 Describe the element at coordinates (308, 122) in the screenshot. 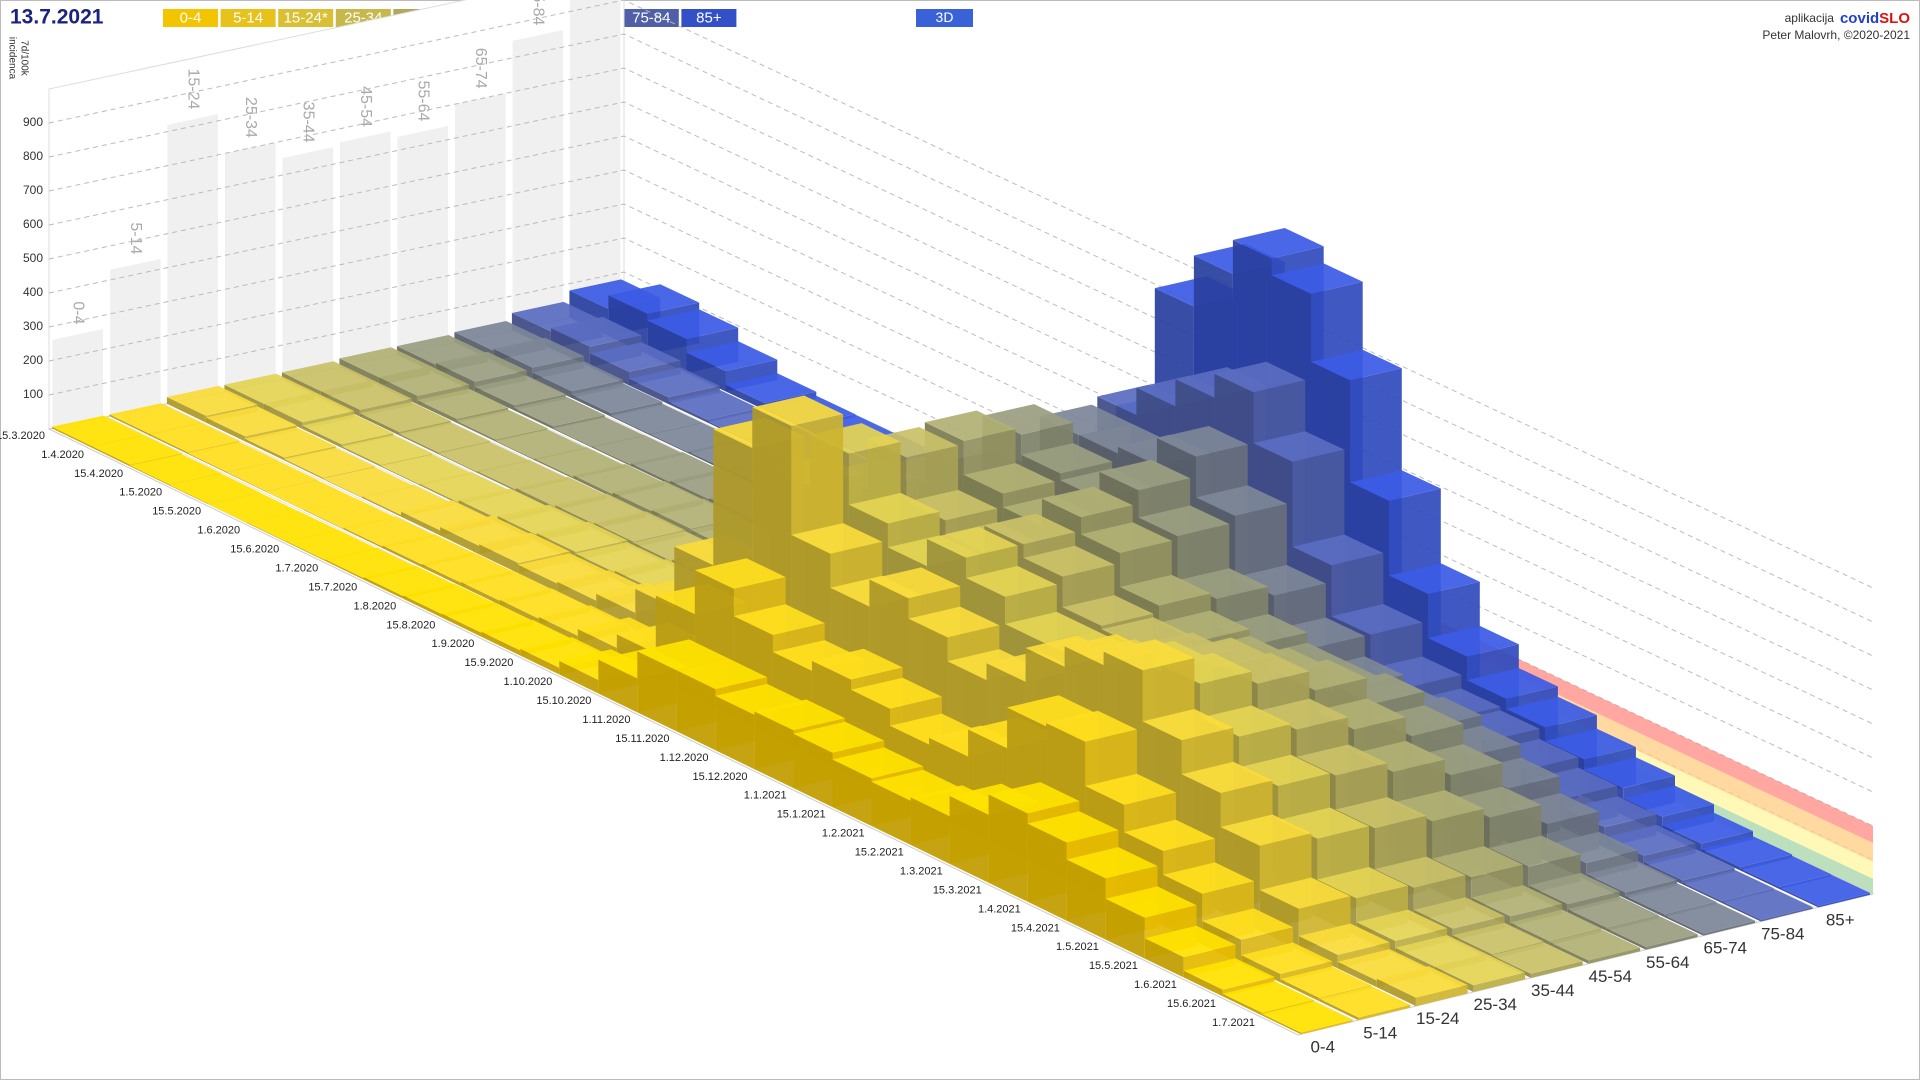

I see `back-wall-label: 35-44` at that location.